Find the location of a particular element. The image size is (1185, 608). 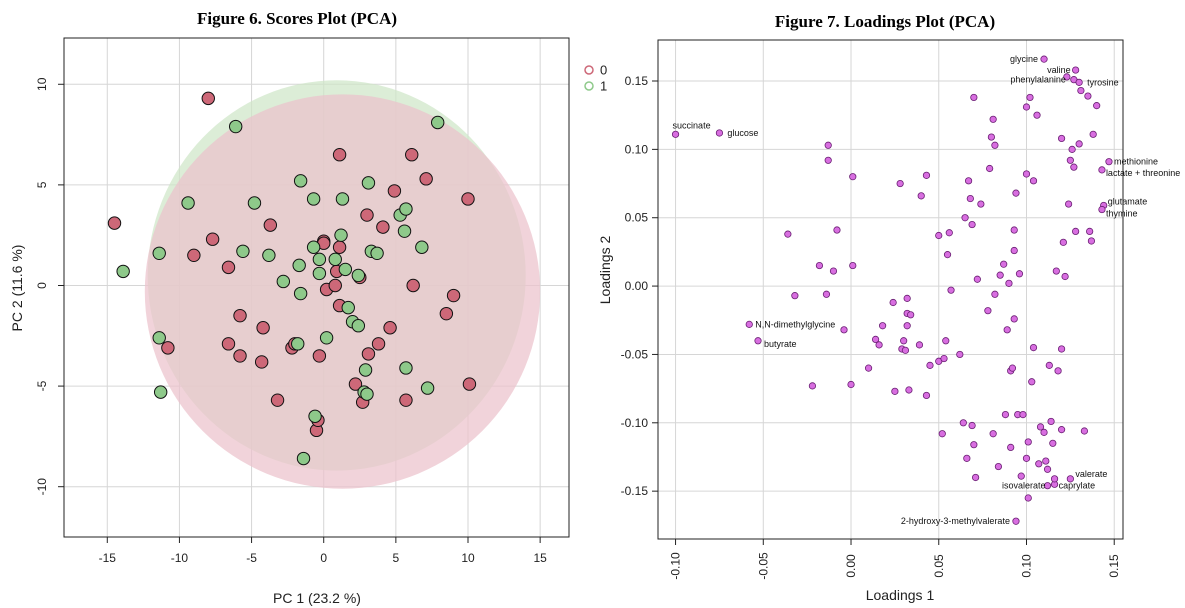

loading-point-label: lactate + threonine is located at coordinates (1143, 173).